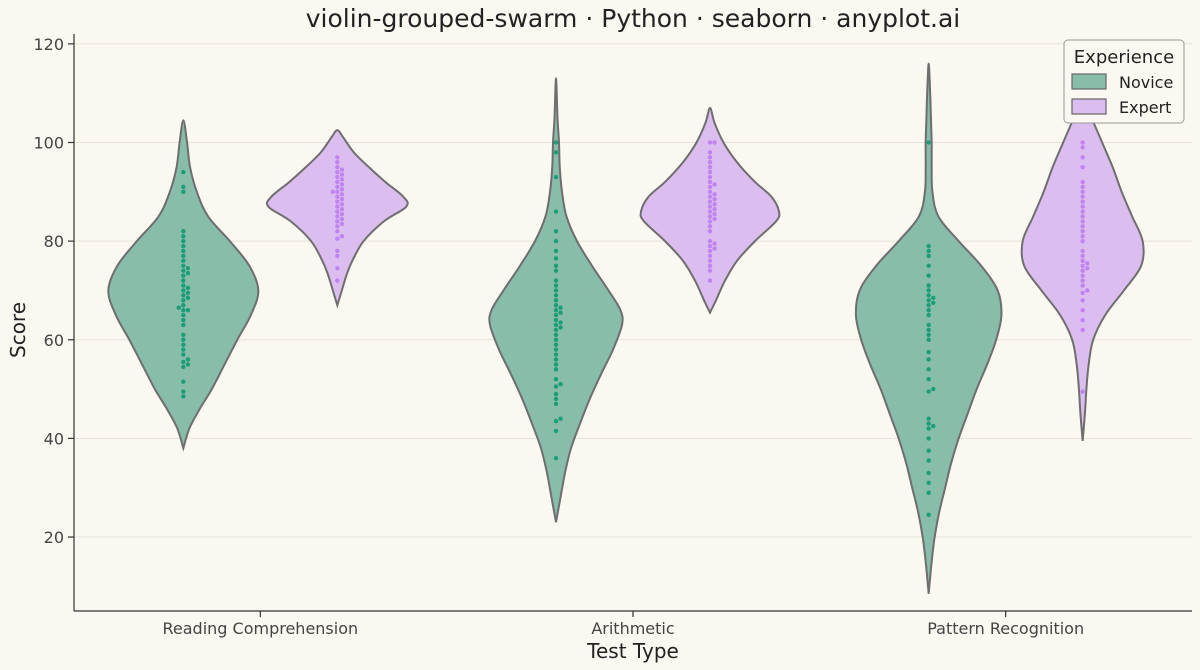 The width and height of the screenshot is (1200, 670). Describe the element at coordinates (1005, 628) in the screenshot. I see `x-tick-label-2: Pattern Recognition` at that location.